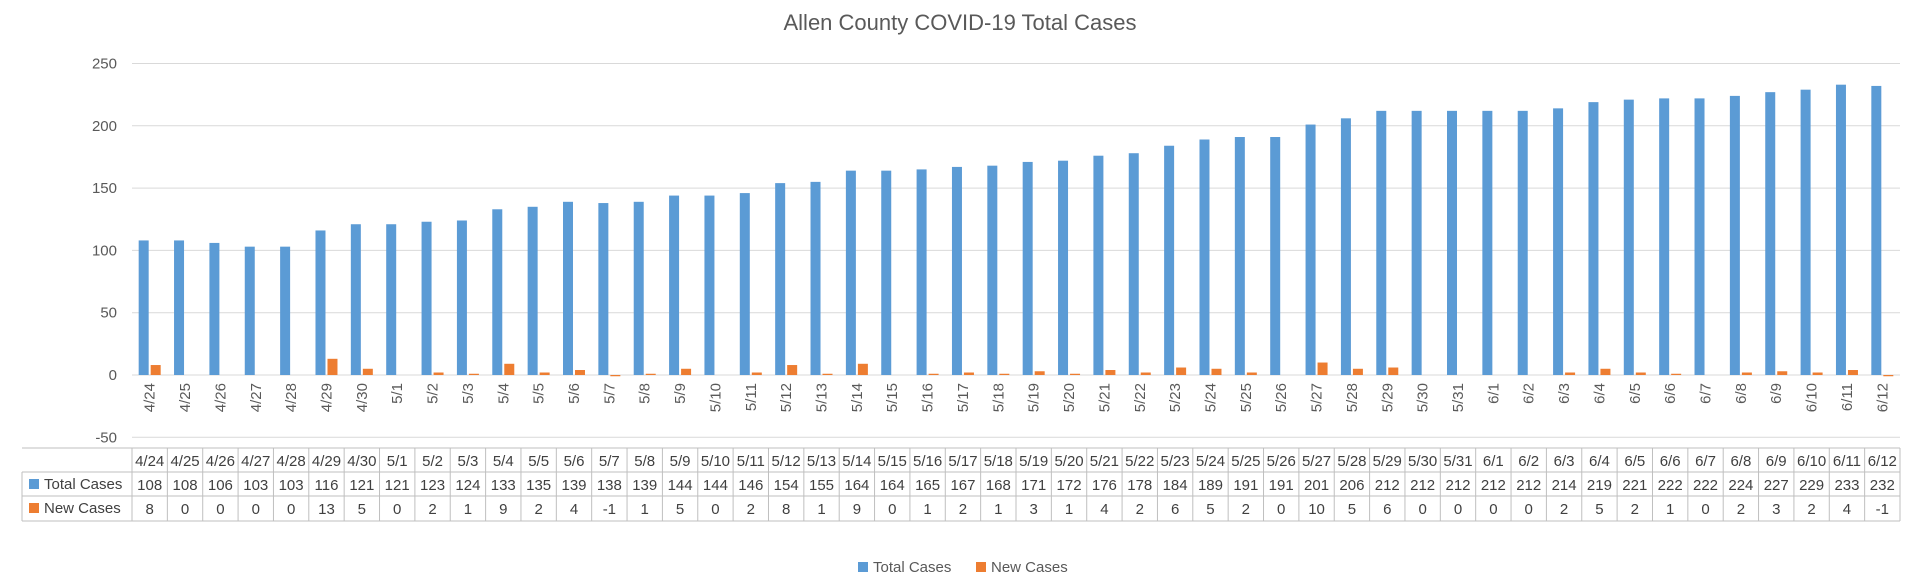 The image size is (1920, 585). What do you see at coordinates (786, 397) in the screenshot?
I see `x-tick-label: 5/12` at bounding box center [786, 397].